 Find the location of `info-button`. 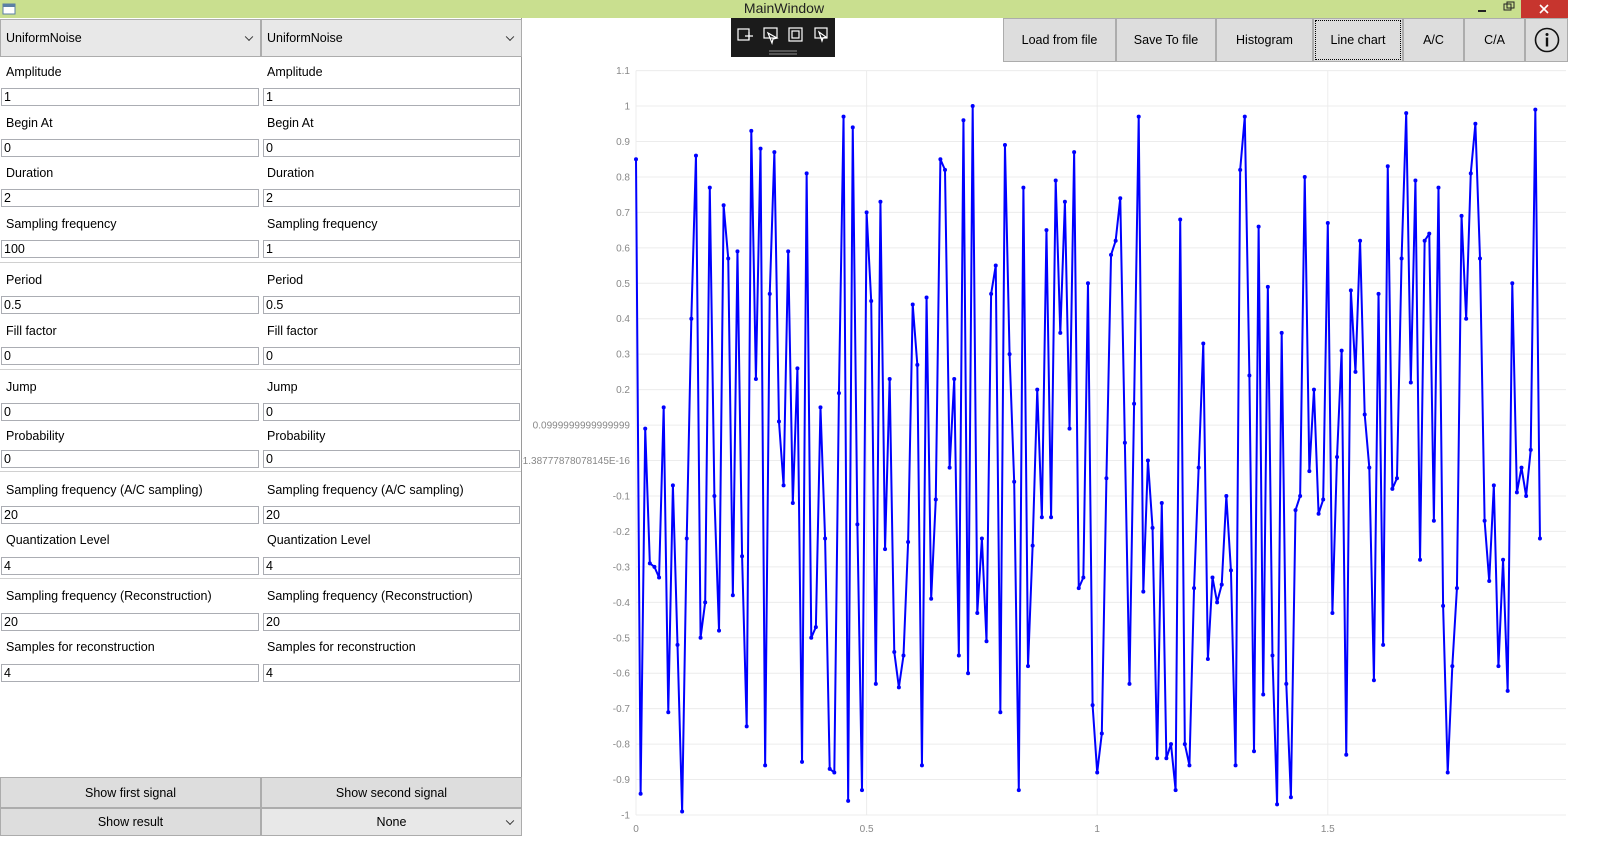

info-button is located at coordinates (1546, 40).